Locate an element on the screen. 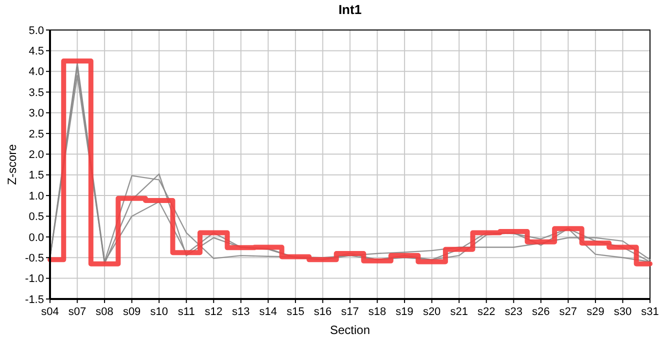  x-tick-label: s19 is located at coordinates (405, 312).